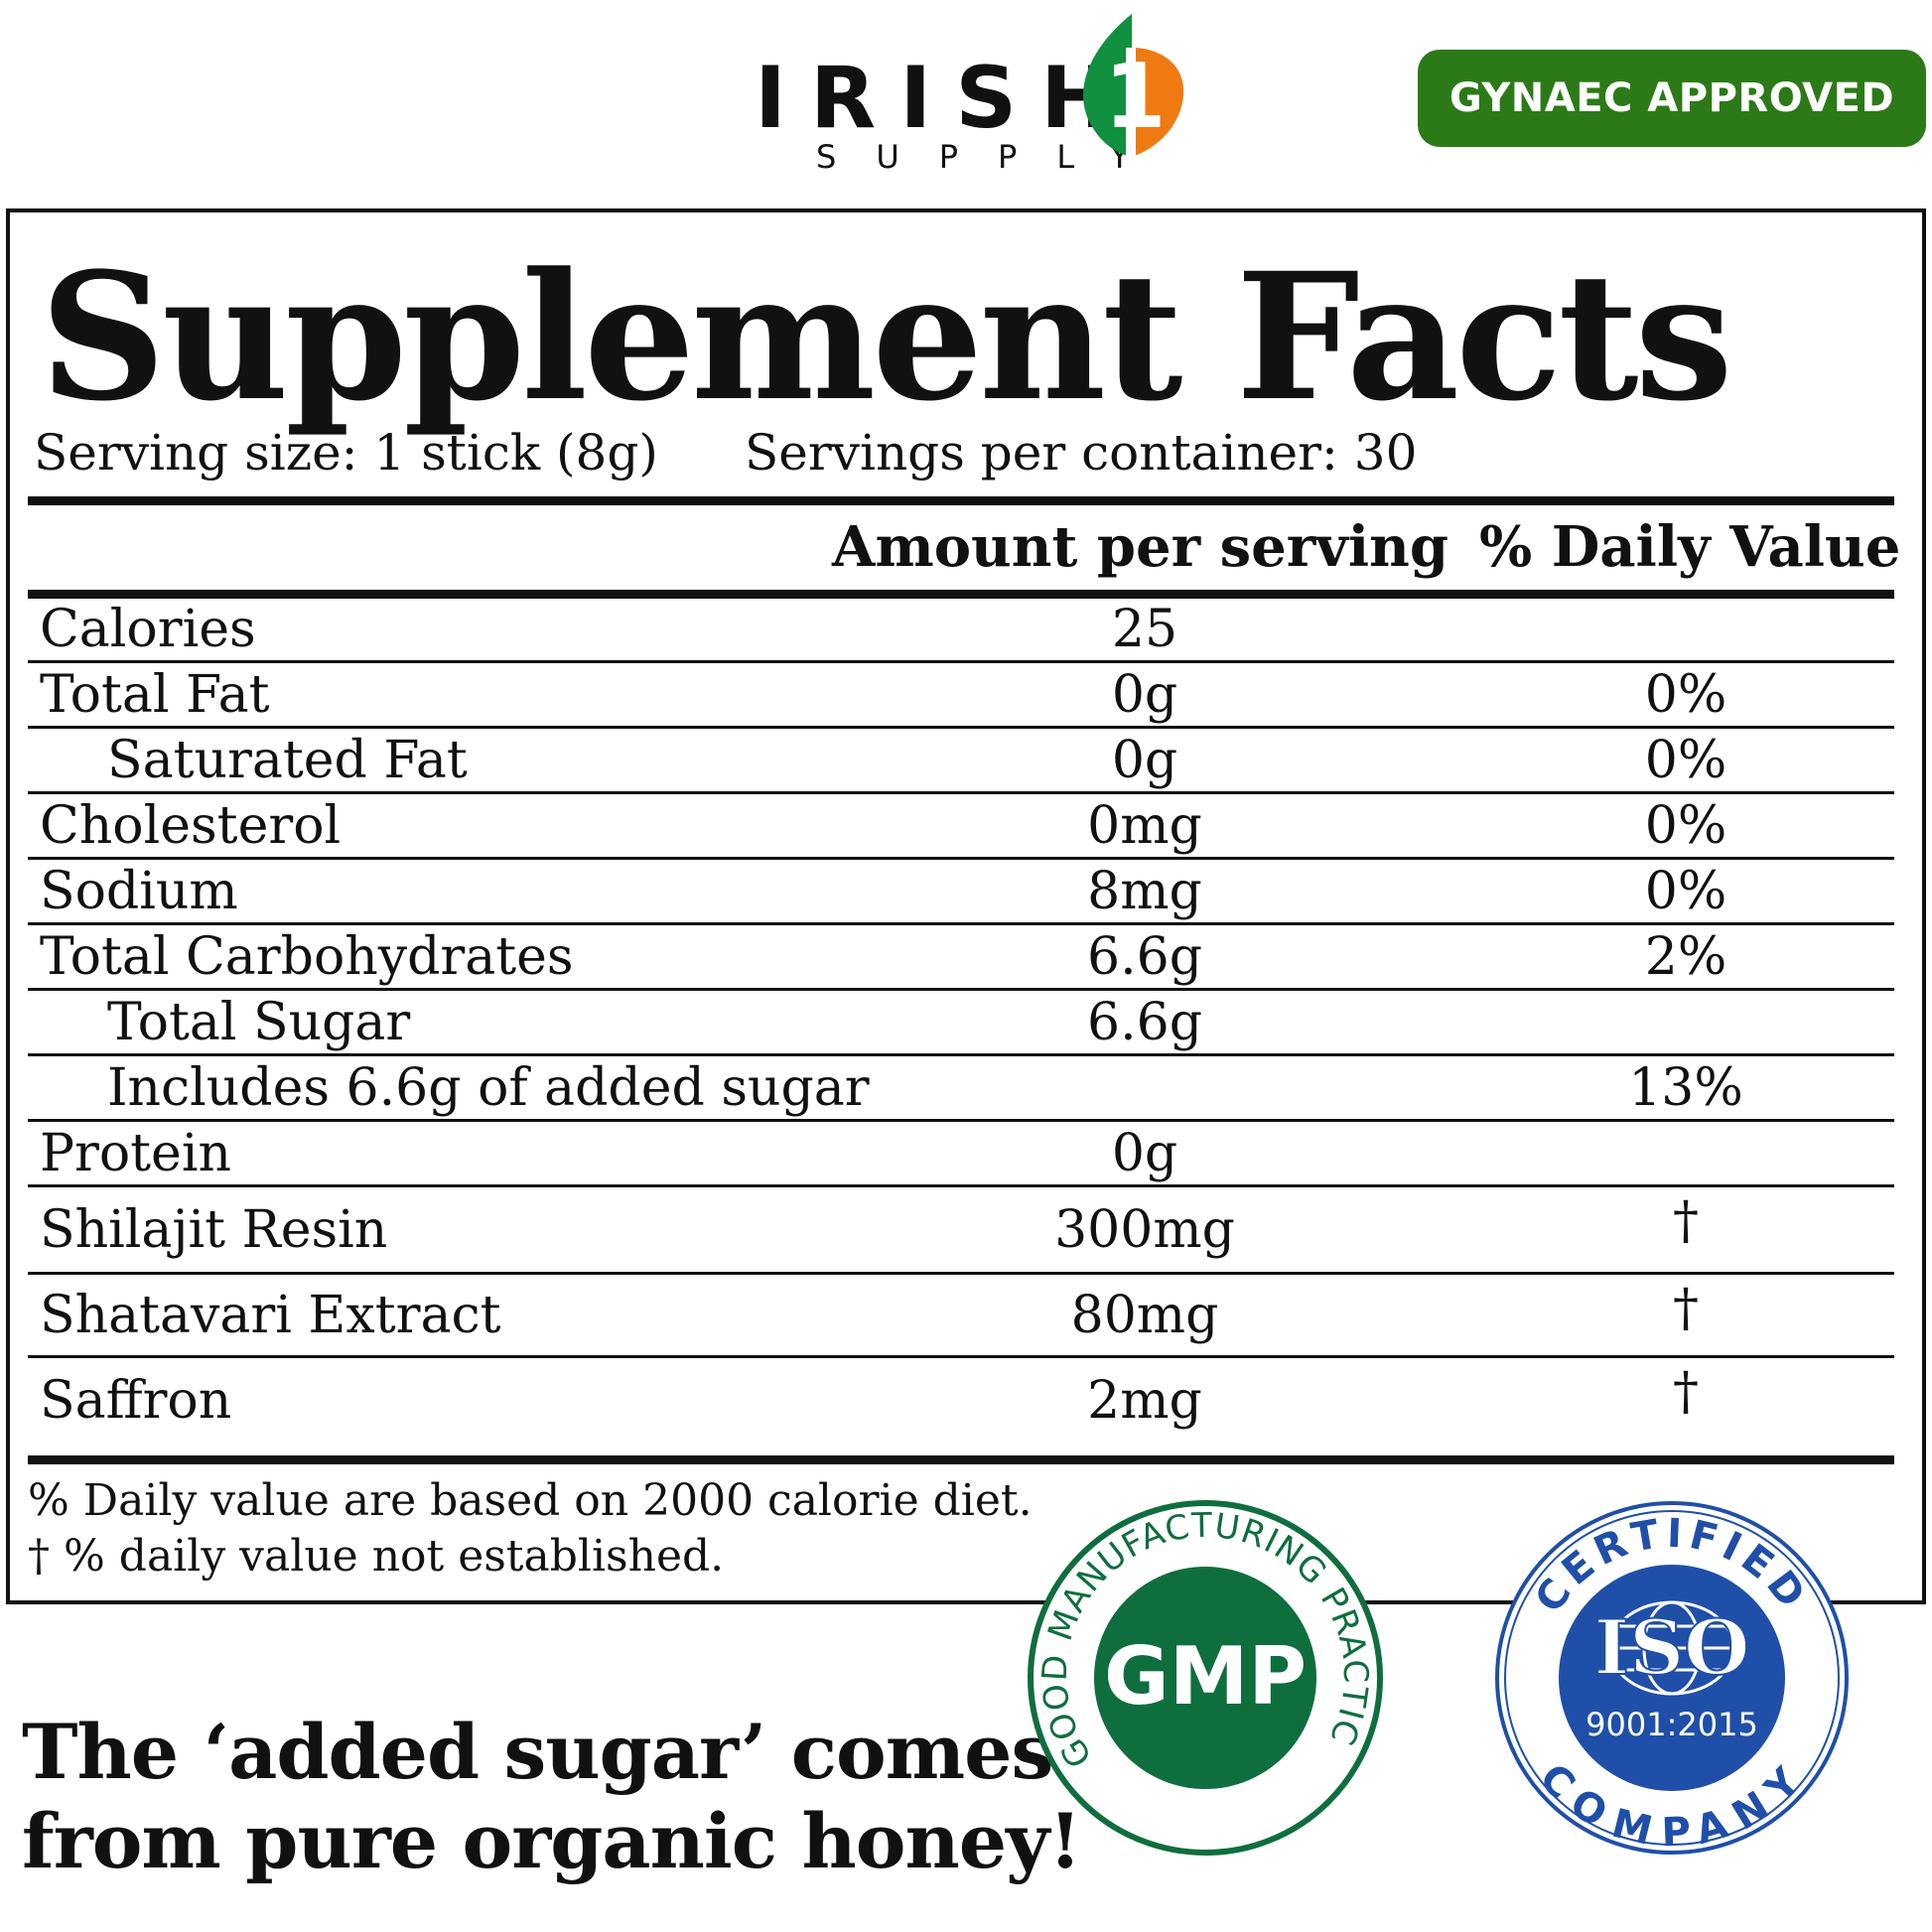  I want to click on iso-center-text: ISO, so click(1672, 1648).